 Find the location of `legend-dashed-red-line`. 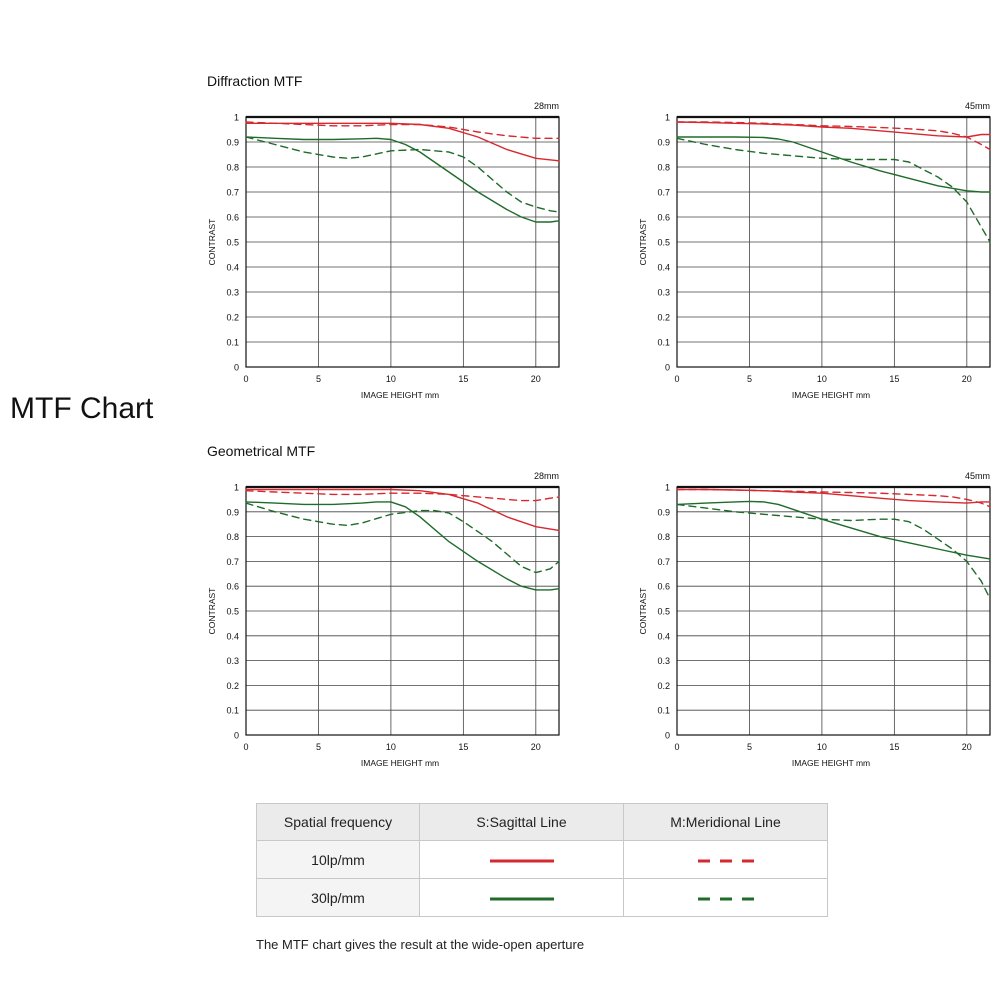

legend-dashed-red-line is located at coordinates (725, 861).